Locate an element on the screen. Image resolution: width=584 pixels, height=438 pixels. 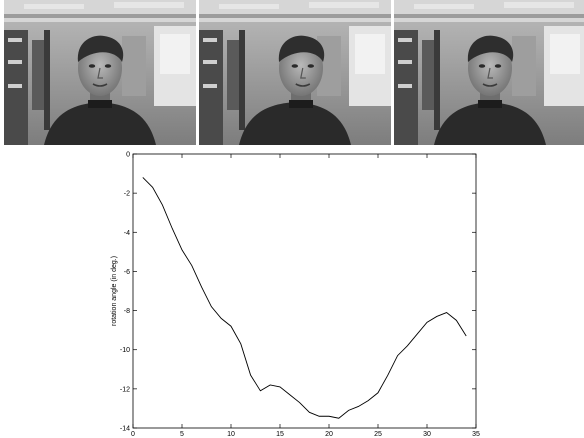
y-axis-label: rotation angle (in deg.) is located at coordinates (114, 291).